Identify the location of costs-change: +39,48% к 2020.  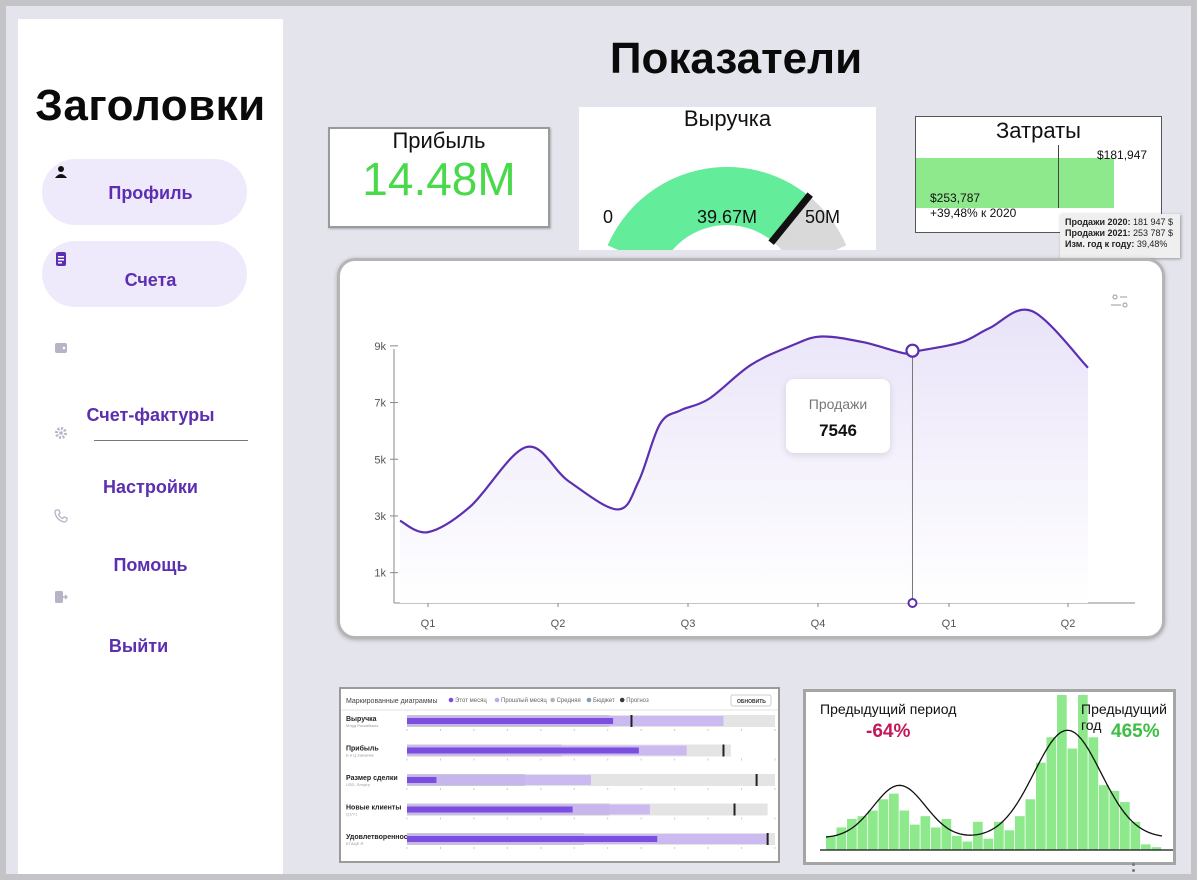
(973, 213).